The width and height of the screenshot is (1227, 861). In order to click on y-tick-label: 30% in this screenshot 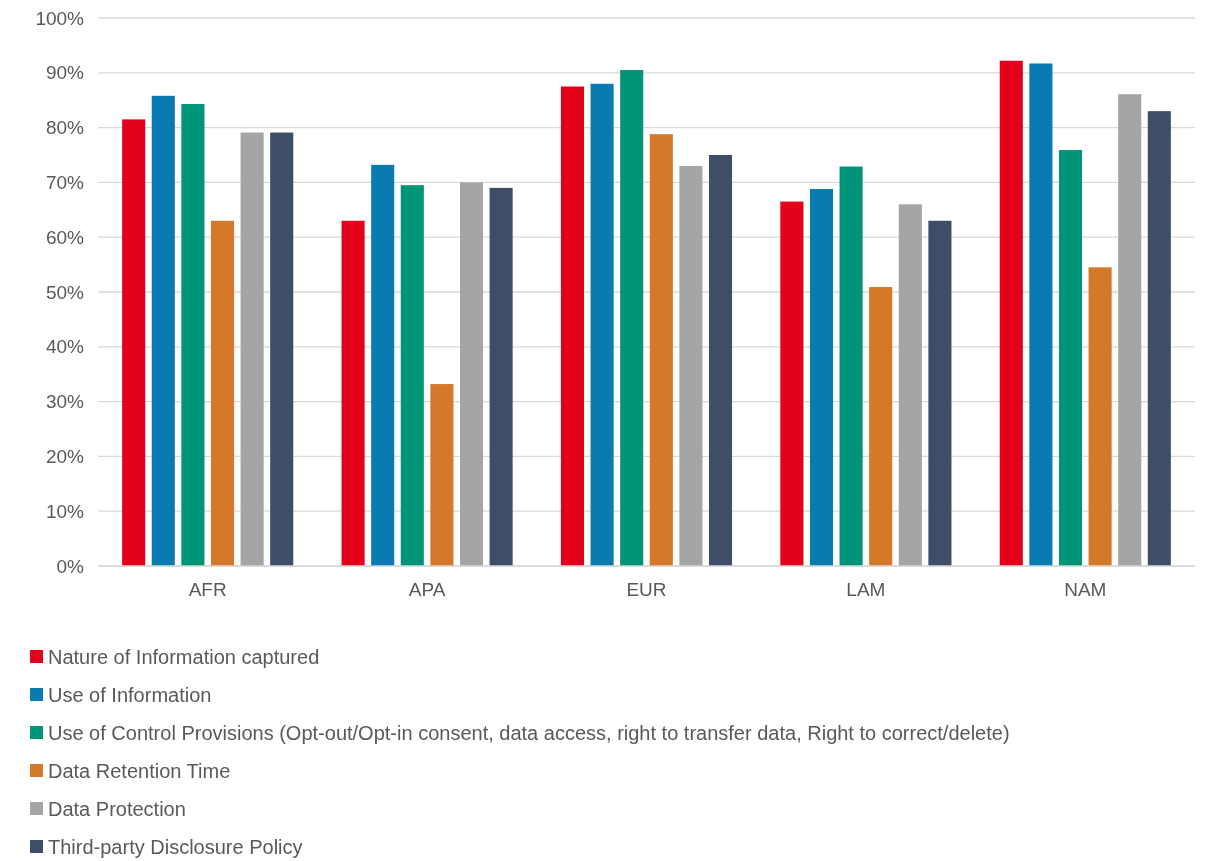, I will do `click(65, 402)`.